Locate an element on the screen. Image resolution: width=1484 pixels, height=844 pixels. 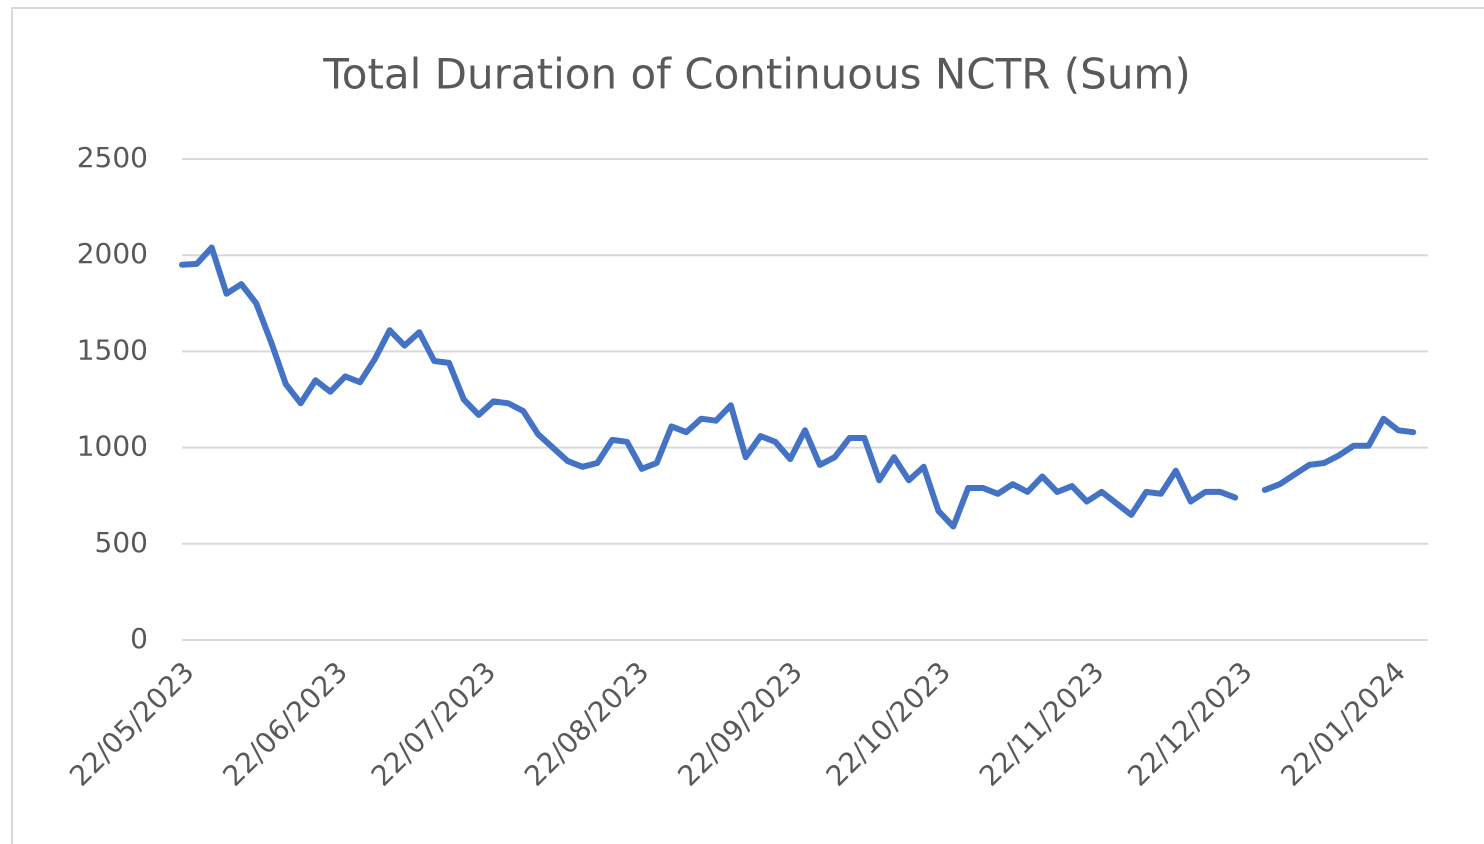
y-tick-label: 1500 is located at coordinates (112, 349).